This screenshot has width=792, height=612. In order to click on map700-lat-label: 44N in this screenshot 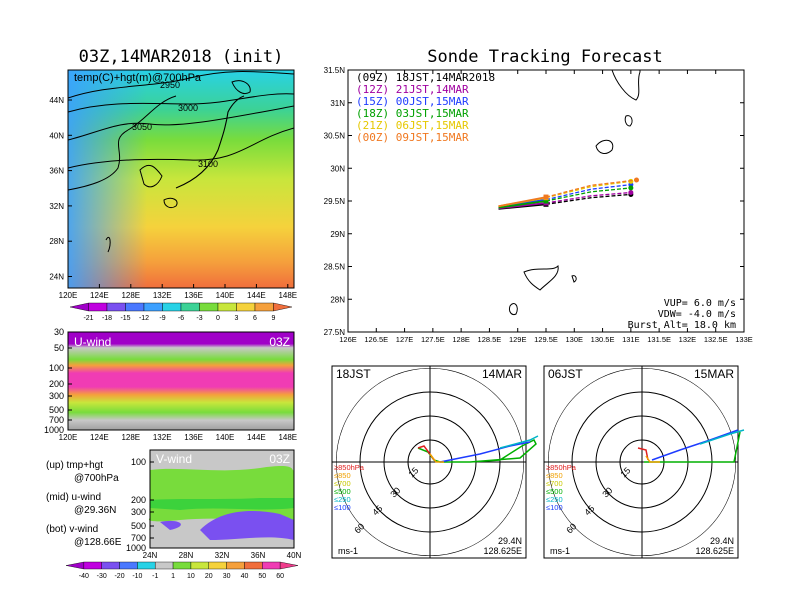, I will do `click(56, 100)`.